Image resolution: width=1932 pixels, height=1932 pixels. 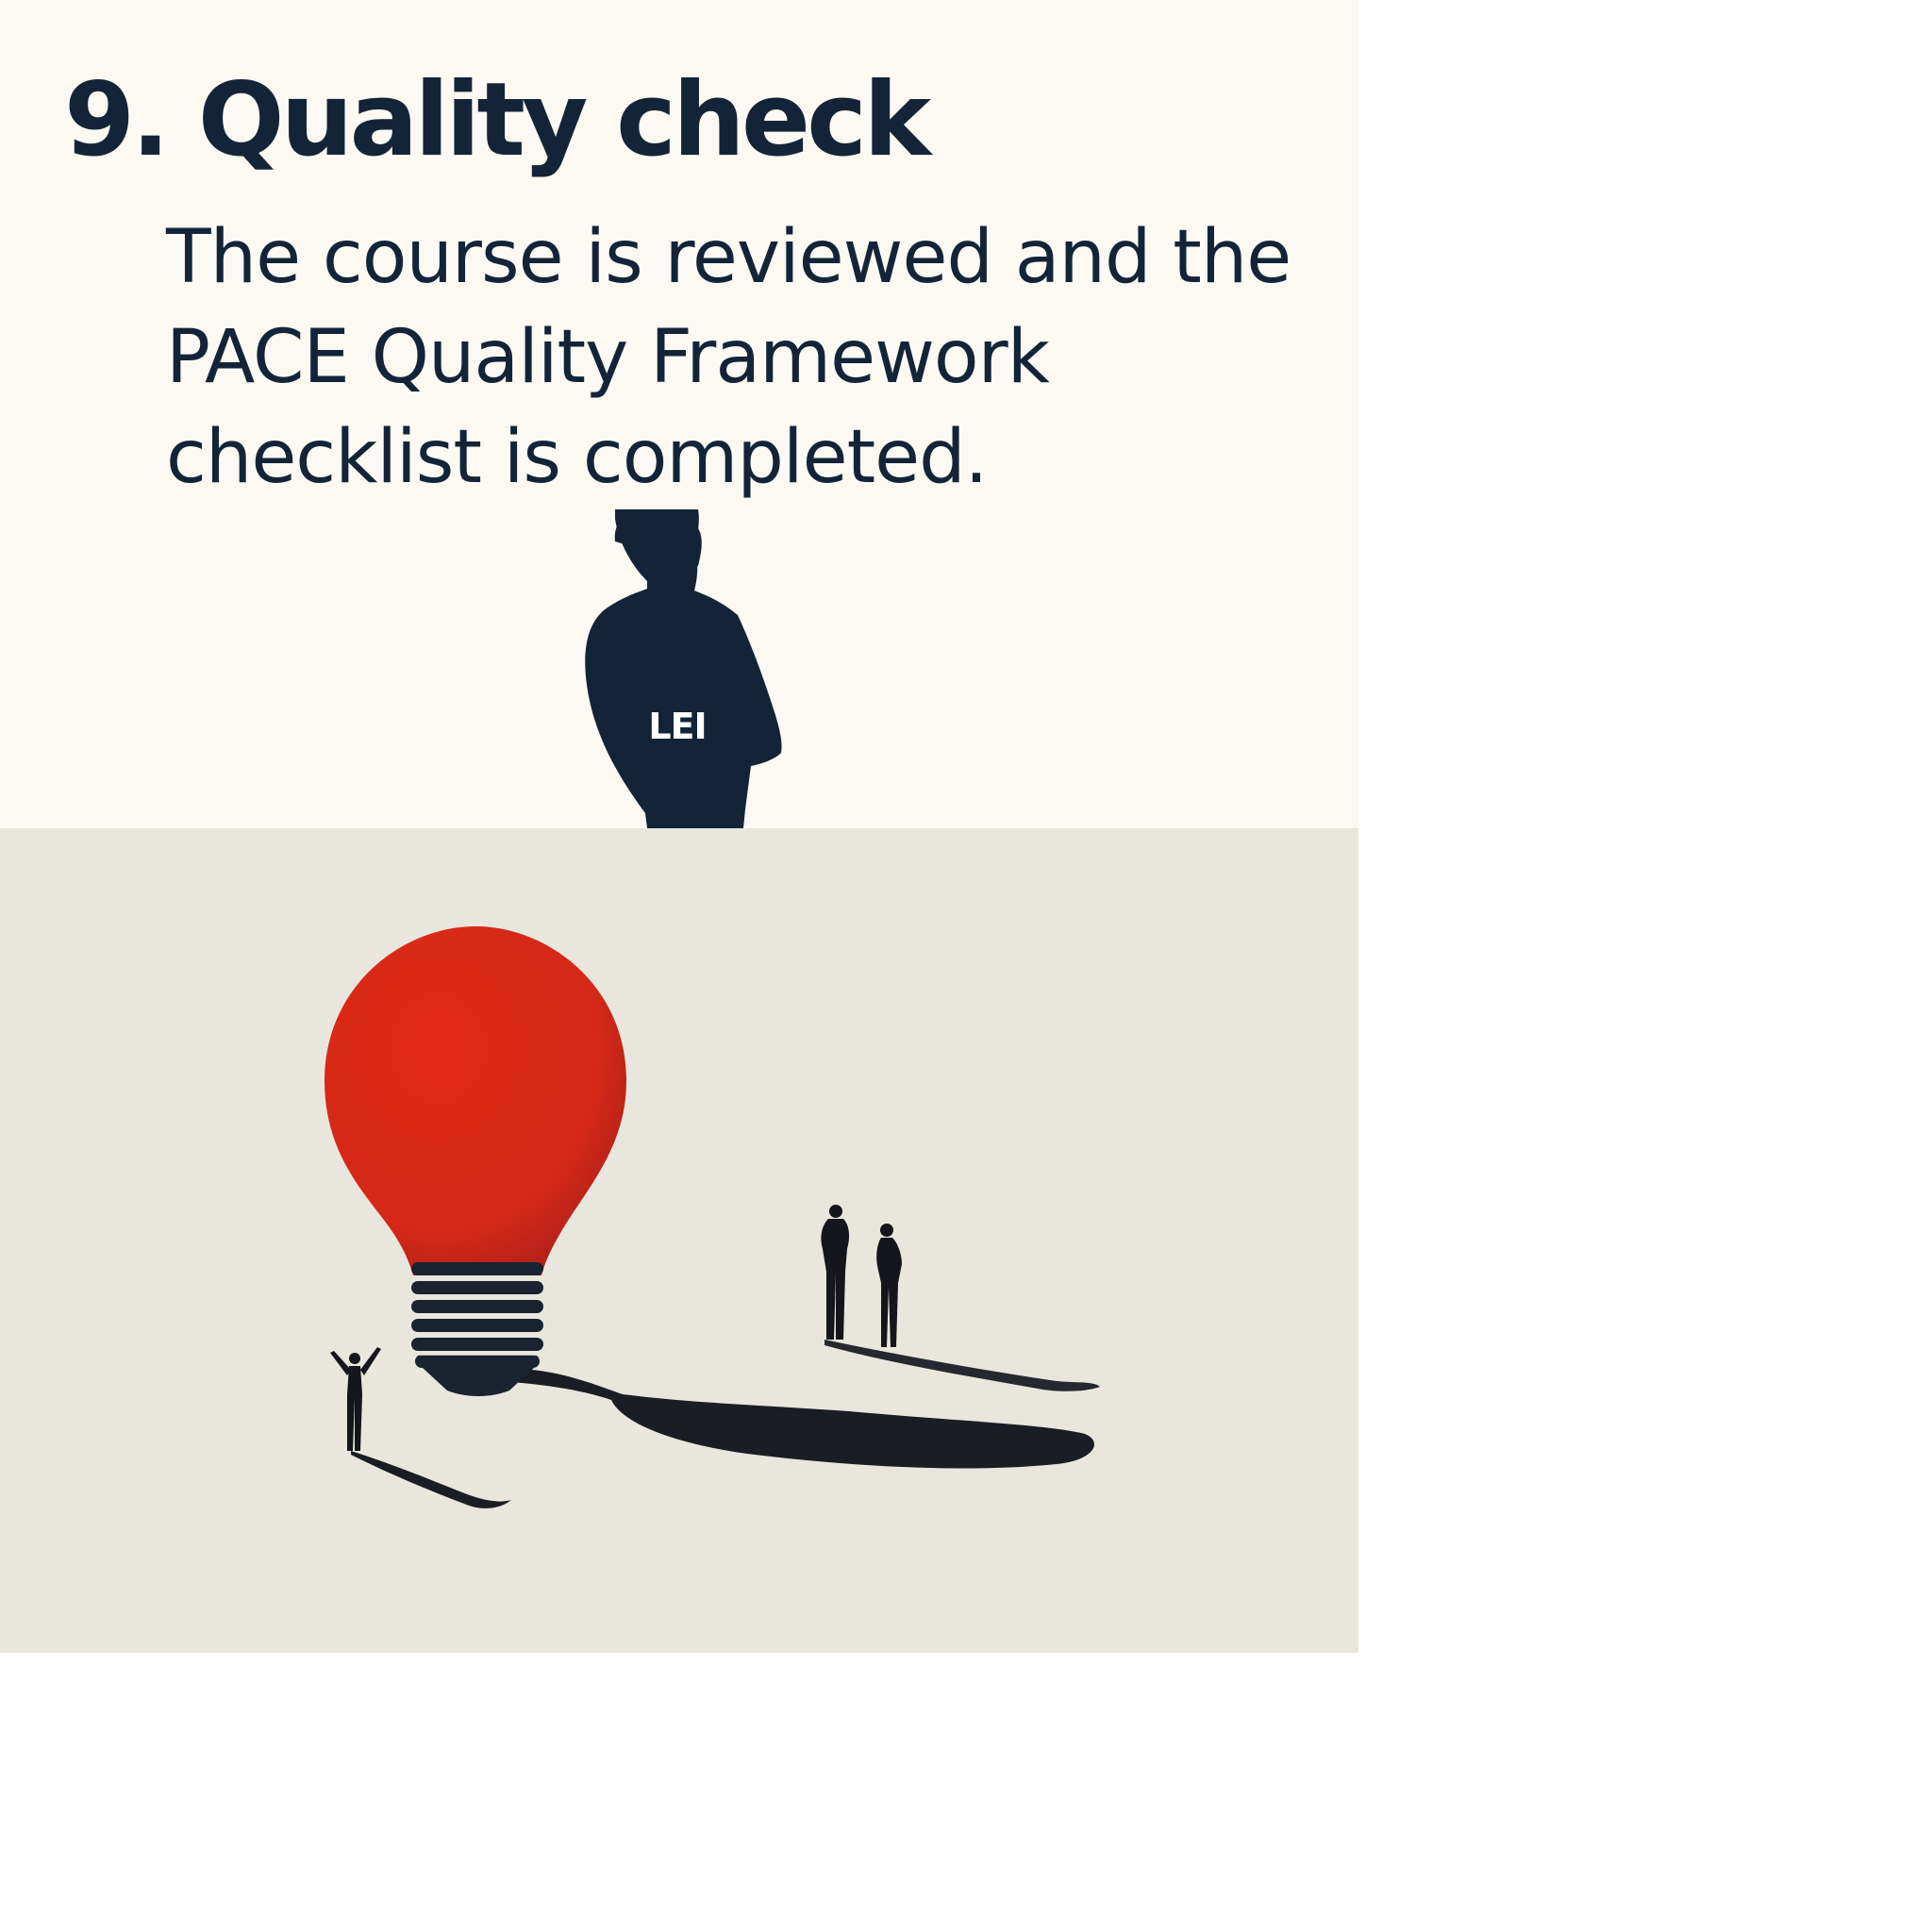 I want to click on standing-man-figure, so click(x=835, y=1272).